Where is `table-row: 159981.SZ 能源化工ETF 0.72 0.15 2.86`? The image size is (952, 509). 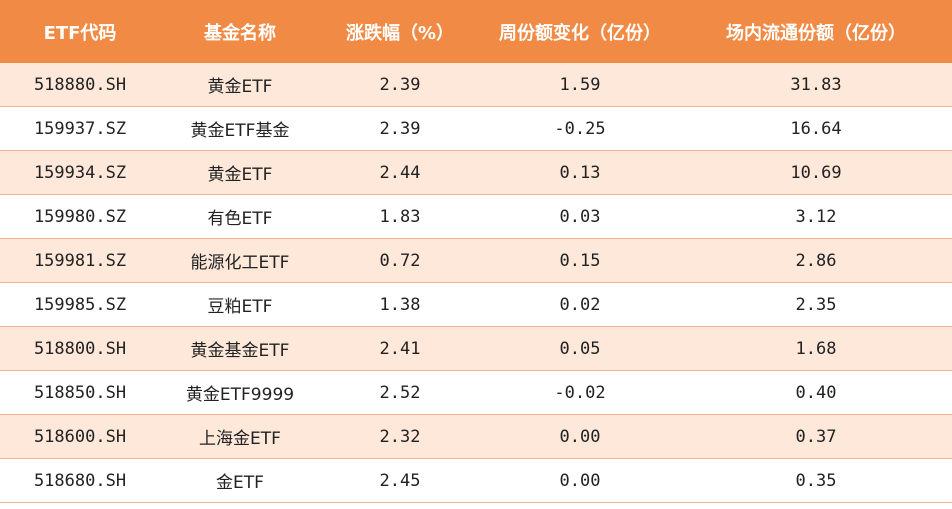 table-row: 159981.SZ 能源化工ETF 0.72 0.15 2.86 is located at coordinates (476, 260).